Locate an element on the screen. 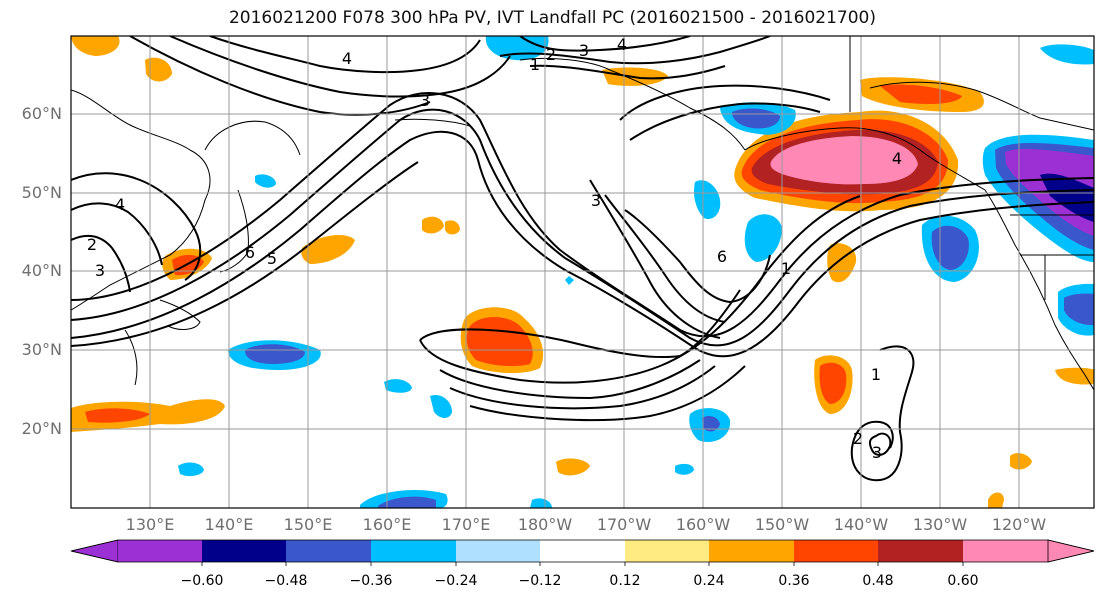 The width and height of the screenshot is (1105, 601). colorbar-tick-label: −0.12 is located at coordinates (540, 581).